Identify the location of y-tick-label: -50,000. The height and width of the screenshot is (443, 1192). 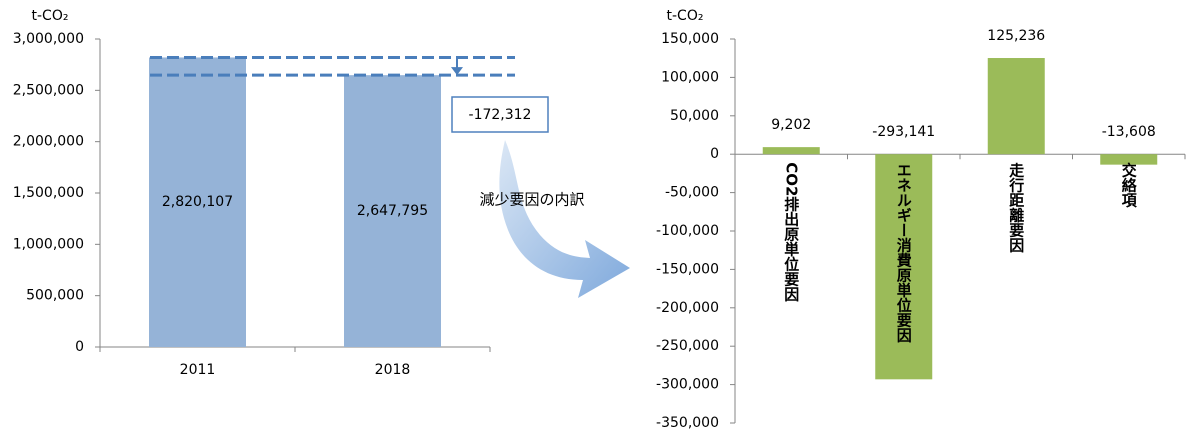
(692, 193).